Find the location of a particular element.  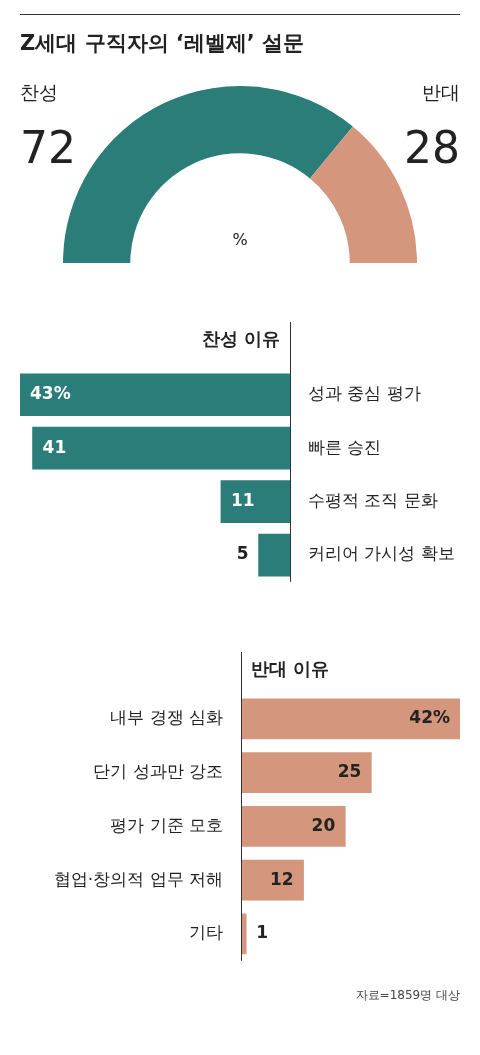

data-label: 20 is located at coordinates (323, 824).